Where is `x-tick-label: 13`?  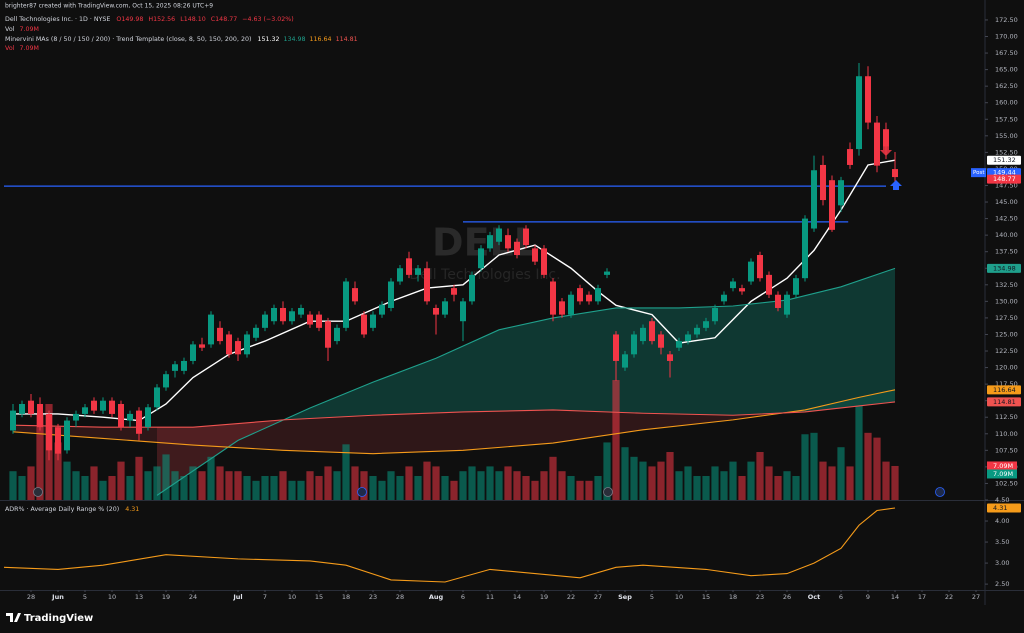 x-tick-label: 13 is located at coordinates (139, 597).